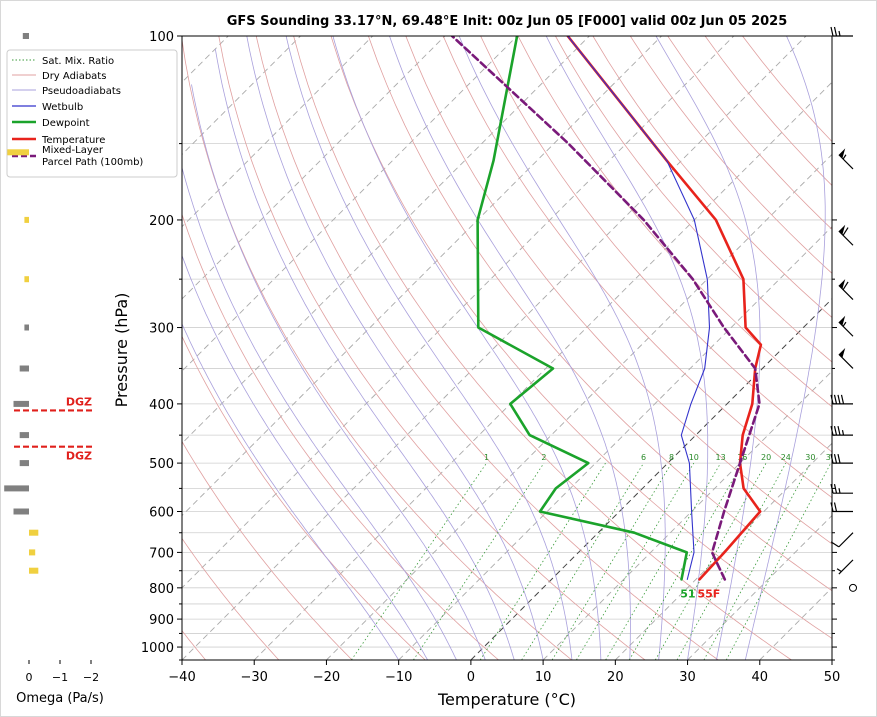  Describe the element at coordinates (742, 457) in the screenshot. I see `mixing-ratio-label: 16` at that location.